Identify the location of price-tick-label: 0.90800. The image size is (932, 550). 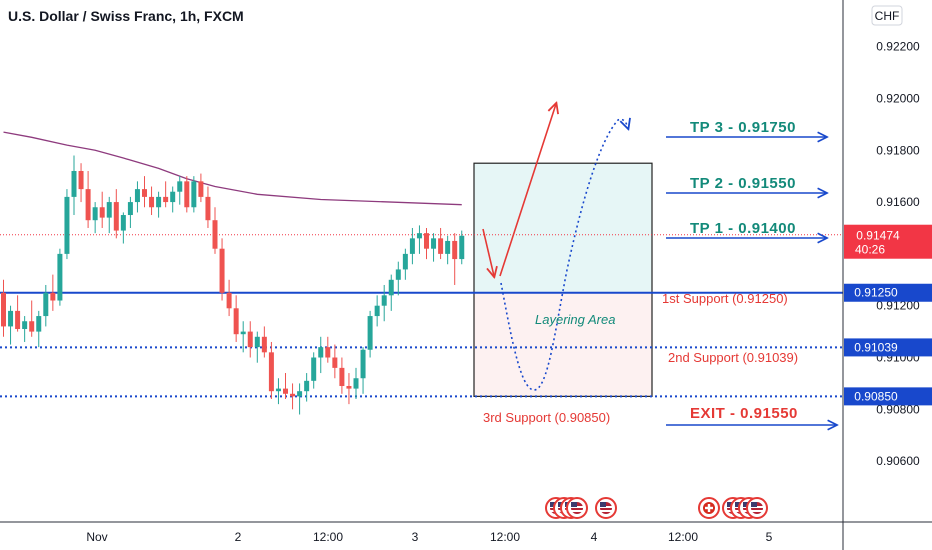
(898, 409).